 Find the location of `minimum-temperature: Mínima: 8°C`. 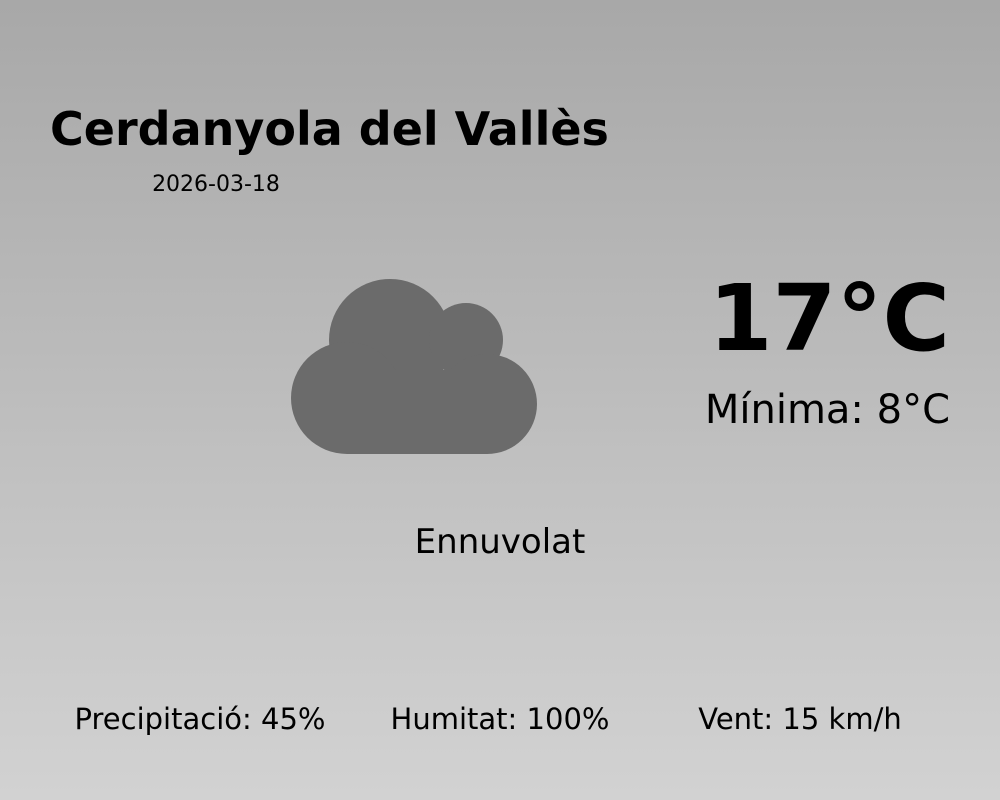

minimum-temperature: Mínima: 8°C is located at coordinates (827, 410).